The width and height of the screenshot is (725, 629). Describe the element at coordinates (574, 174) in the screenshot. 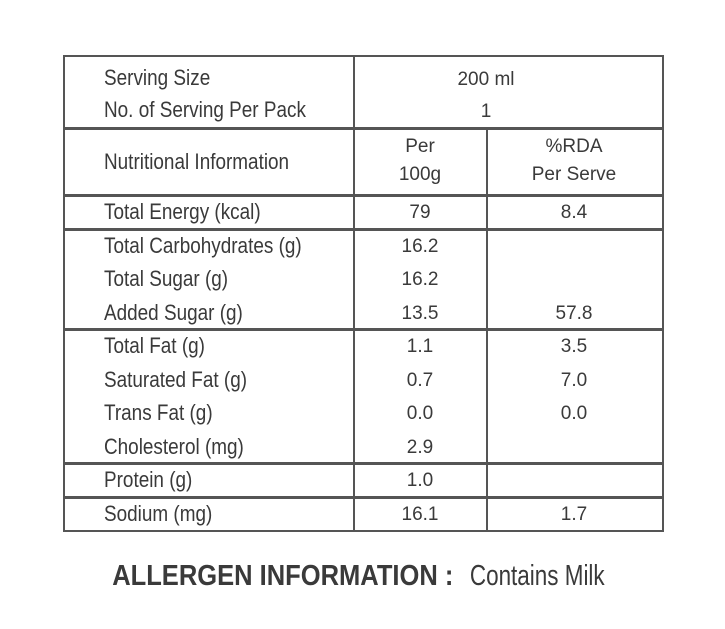

I see `header-rda: Per Serve` at that location.